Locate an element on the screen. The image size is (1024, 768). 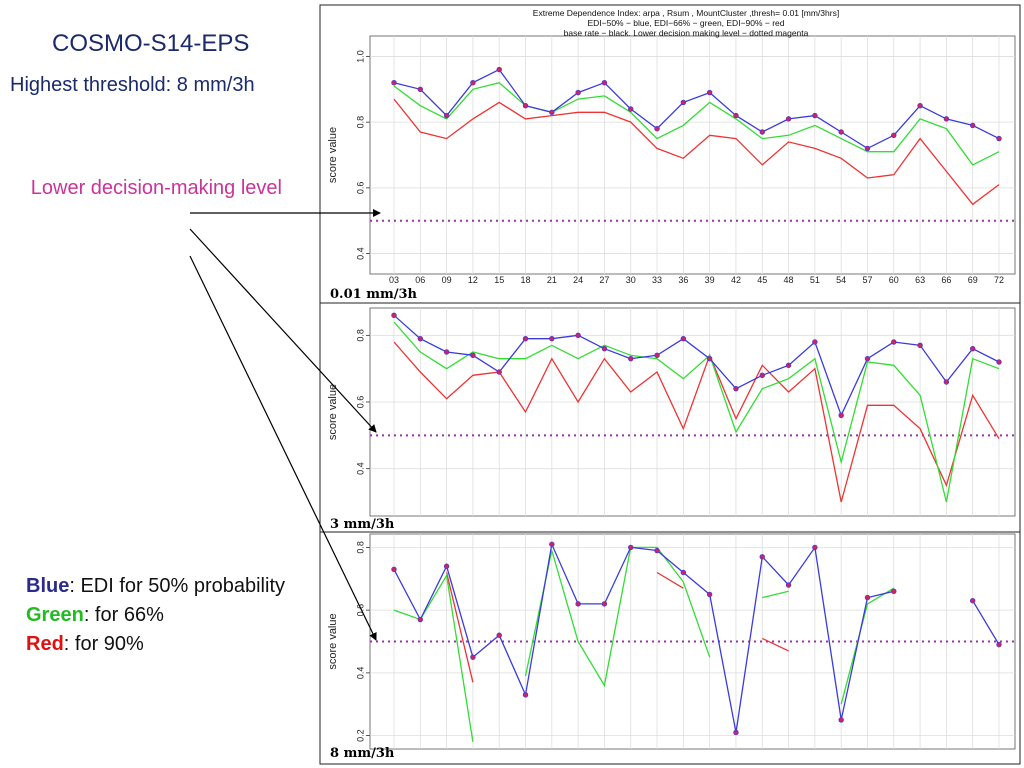
x-tick-label: 39 is located at coordinates (710, 280).